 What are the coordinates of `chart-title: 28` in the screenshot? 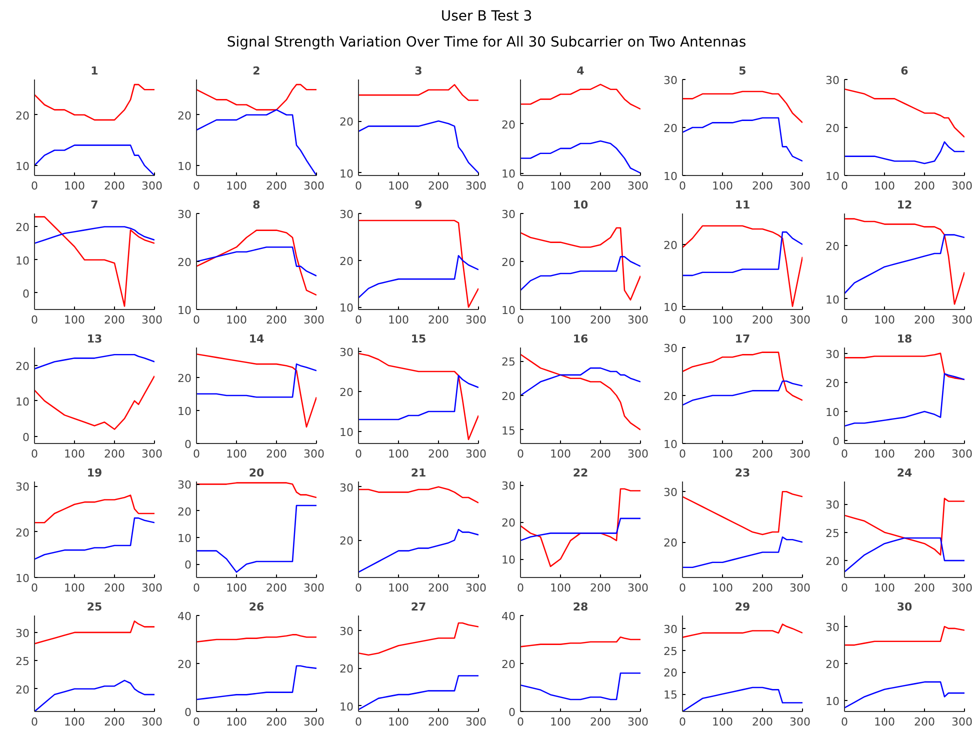 It's located at (580, 607).